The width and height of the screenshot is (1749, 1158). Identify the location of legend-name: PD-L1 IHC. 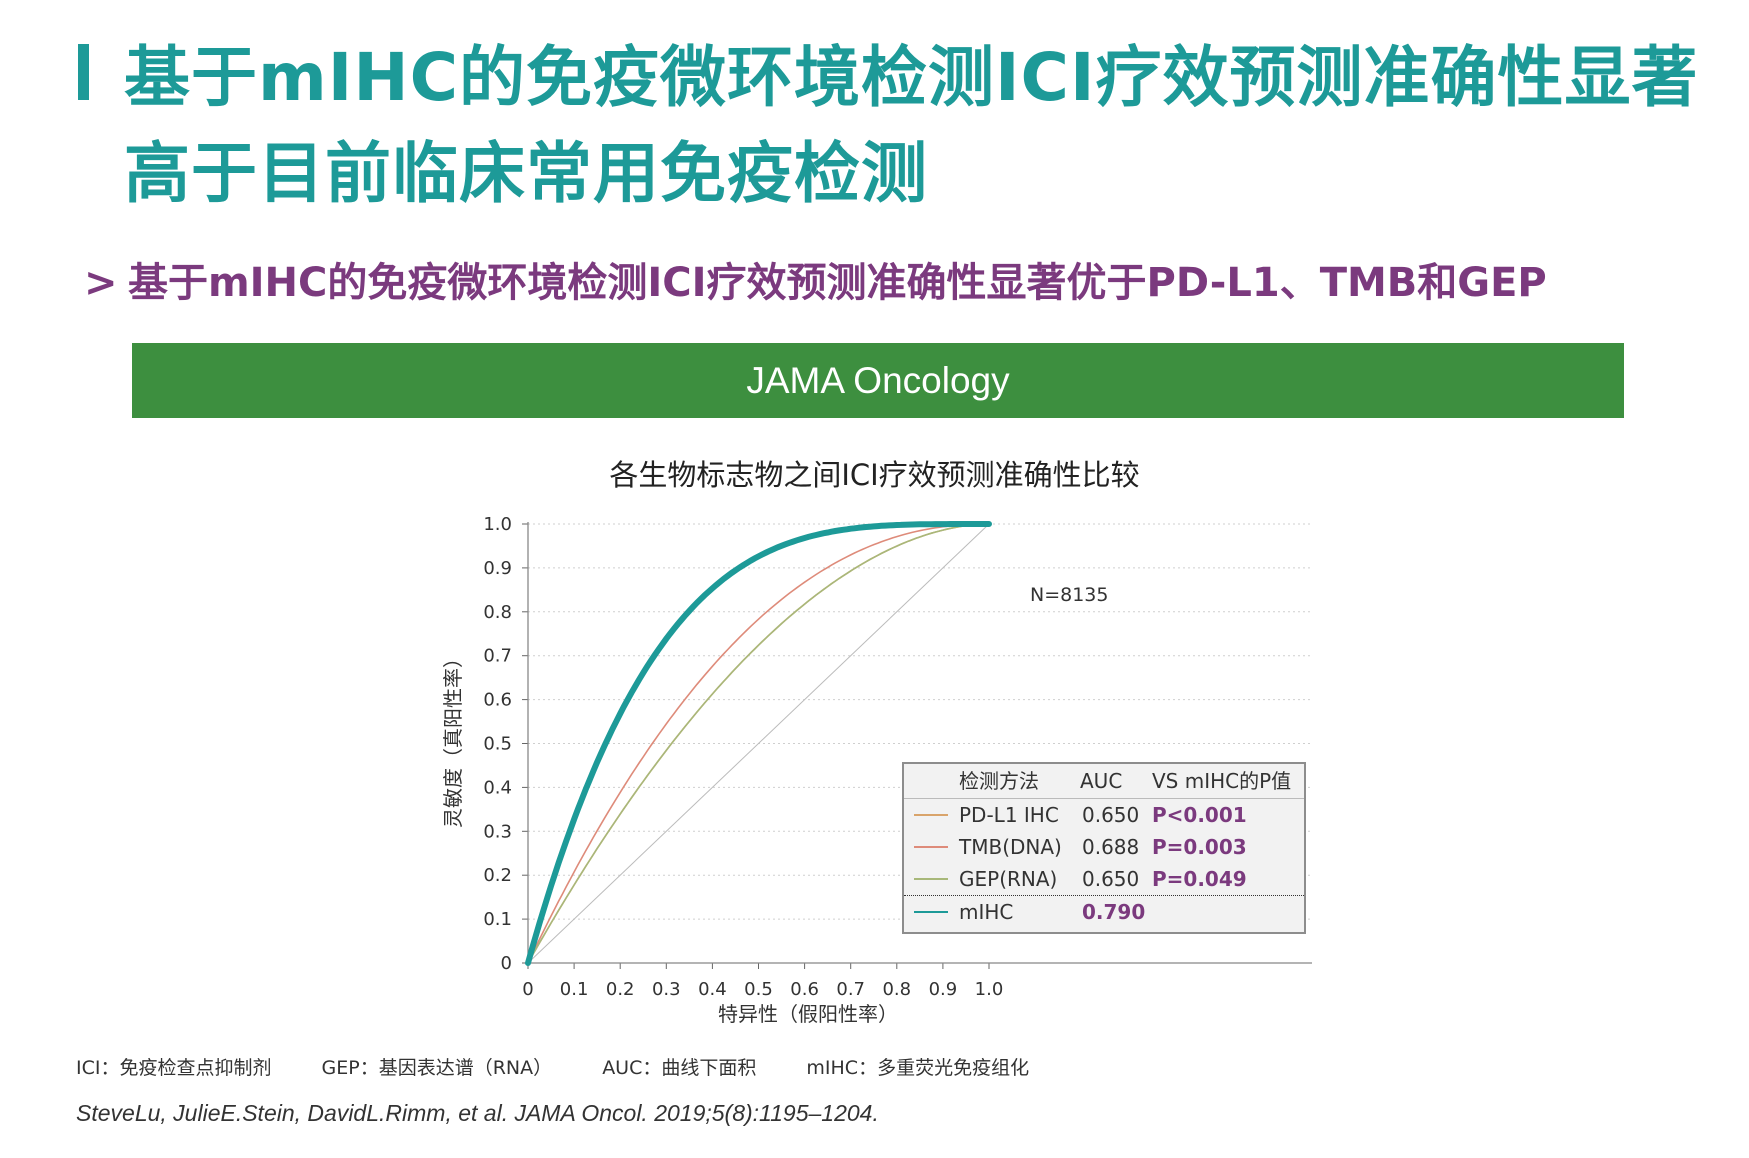
(1009, 815).